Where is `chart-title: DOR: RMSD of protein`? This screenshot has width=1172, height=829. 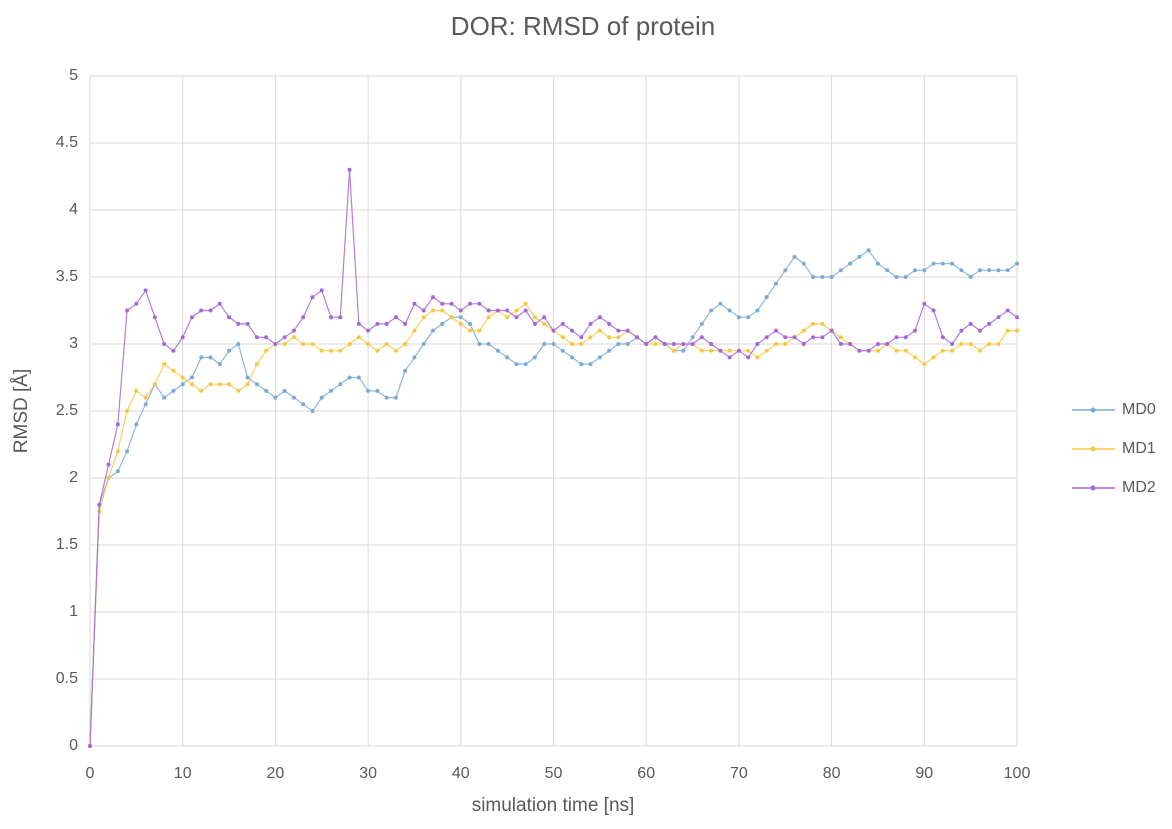
chart-title: DOR: RMSD of protein is located at coordinates (583, 26).